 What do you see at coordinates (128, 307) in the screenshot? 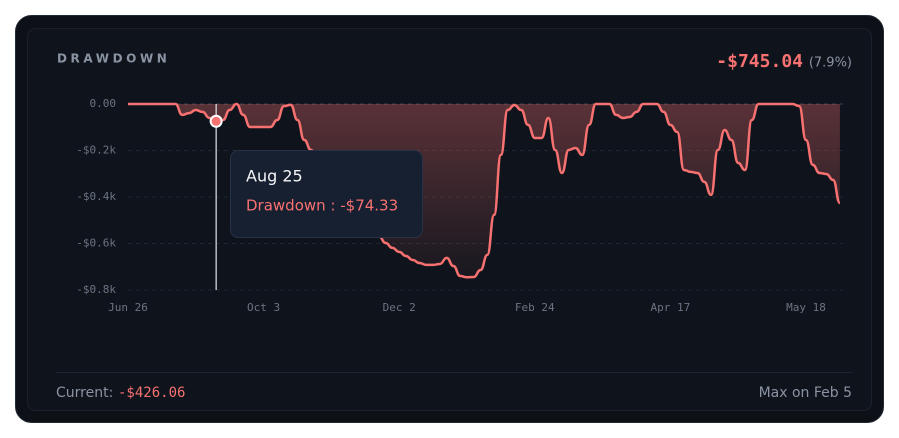
I see `x-tick-label: Jun 26` at bounding box center [128, 307].